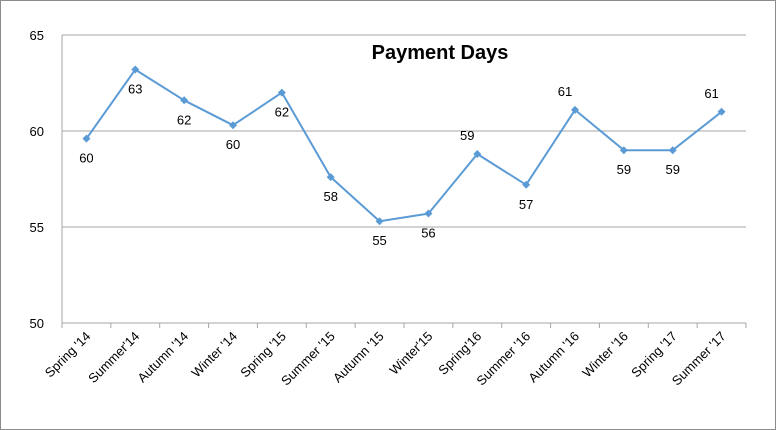  I want to click on x-tick-label: Spring '15, so click(263, 355).